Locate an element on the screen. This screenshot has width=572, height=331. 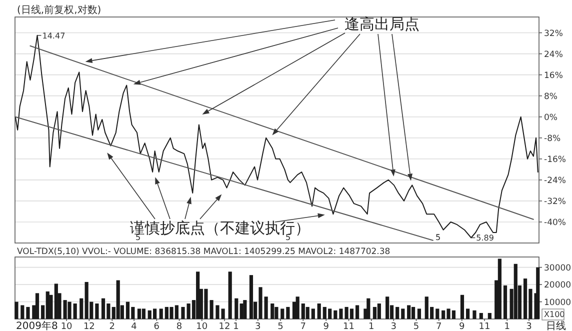
y-tick-label: -32% is located at coordinates (555, 201).